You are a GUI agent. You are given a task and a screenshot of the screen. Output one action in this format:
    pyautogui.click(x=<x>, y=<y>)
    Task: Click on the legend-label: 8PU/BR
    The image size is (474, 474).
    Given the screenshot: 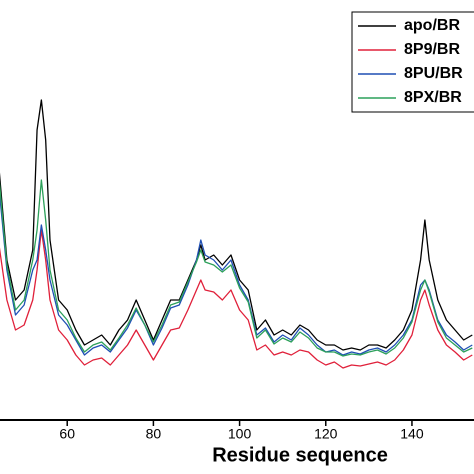 What is the action you would take?
    pyautogui.click(x=433, y=73)
    